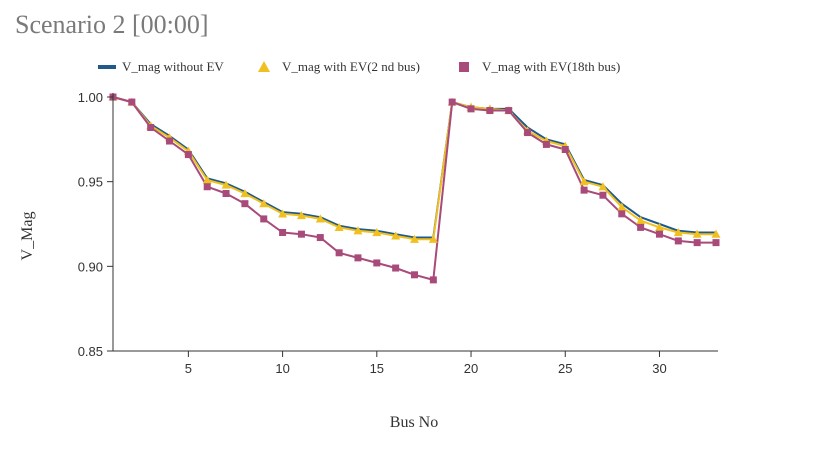  Describe the element at coordinates (351, 66) in the screenshot. I see `legend-label: V_mag with EV(2 nd bus)` at that location.